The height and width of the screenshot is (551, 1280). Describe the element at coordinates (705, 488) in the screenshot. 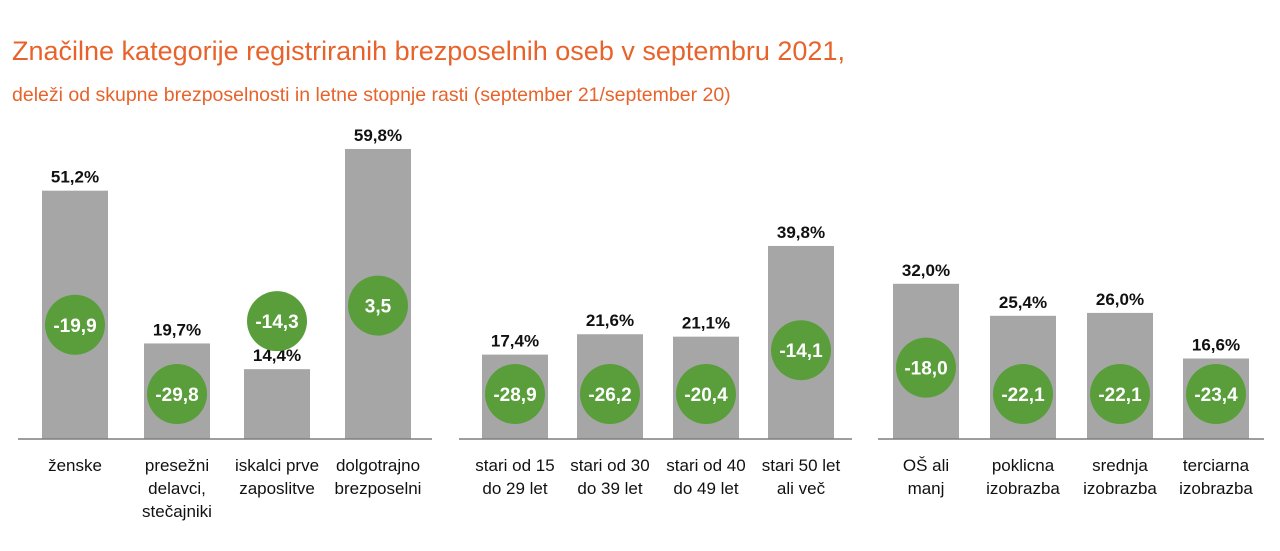

I see `category-label: do 49 let` at that location.